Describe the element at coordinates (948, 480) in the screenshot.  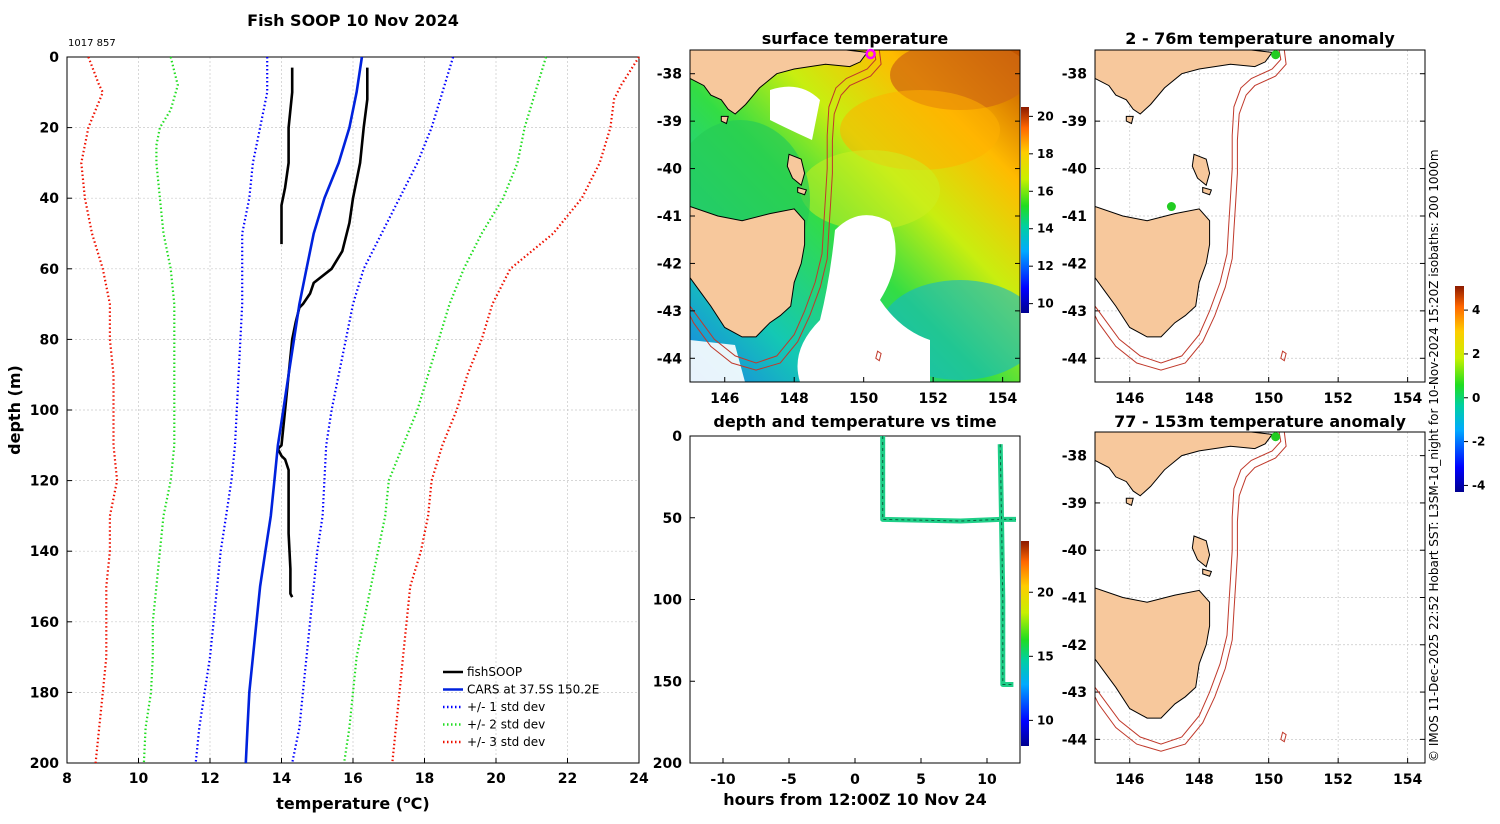
I see `cast-track` at that location.